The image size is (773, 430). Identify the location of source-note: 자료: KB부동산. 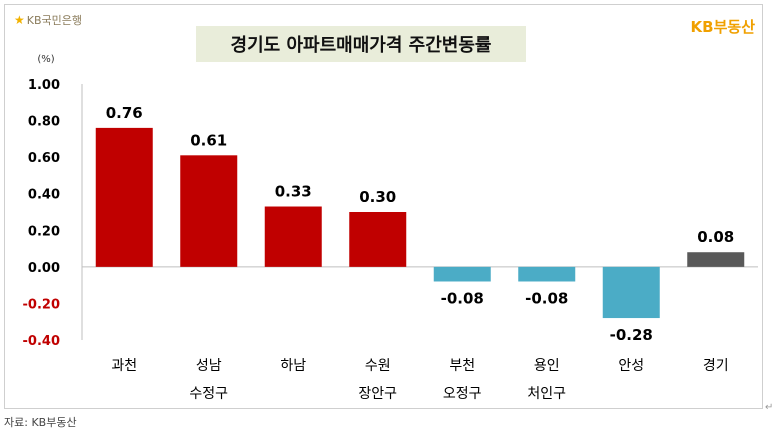
(40, 422).